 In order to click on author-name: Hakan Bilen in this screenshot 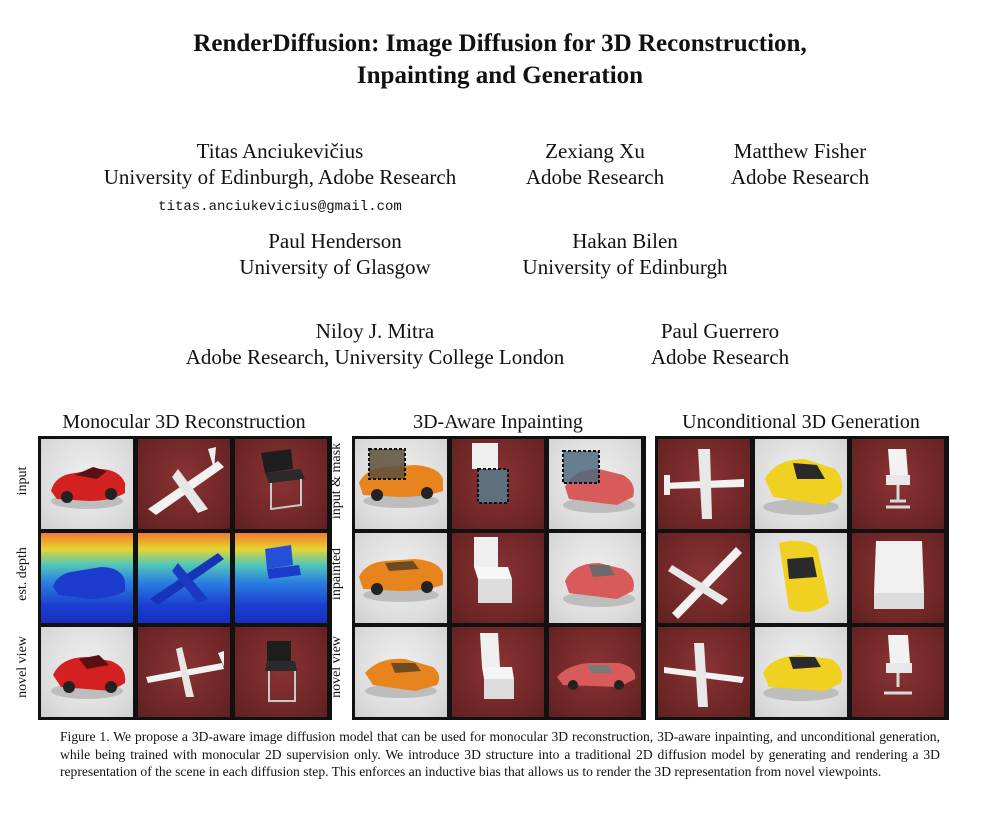, I will do `click(625, 241)`.